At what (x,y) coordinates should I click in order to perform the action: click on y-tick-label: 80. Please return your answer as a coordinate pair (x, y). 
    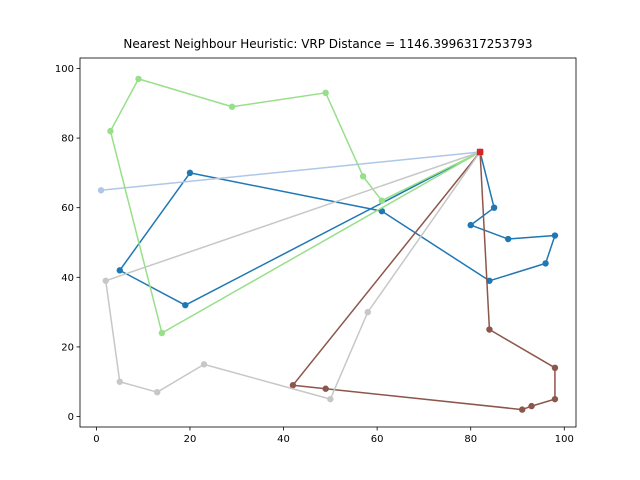
    Looking at the image, I should click on (67, 139).